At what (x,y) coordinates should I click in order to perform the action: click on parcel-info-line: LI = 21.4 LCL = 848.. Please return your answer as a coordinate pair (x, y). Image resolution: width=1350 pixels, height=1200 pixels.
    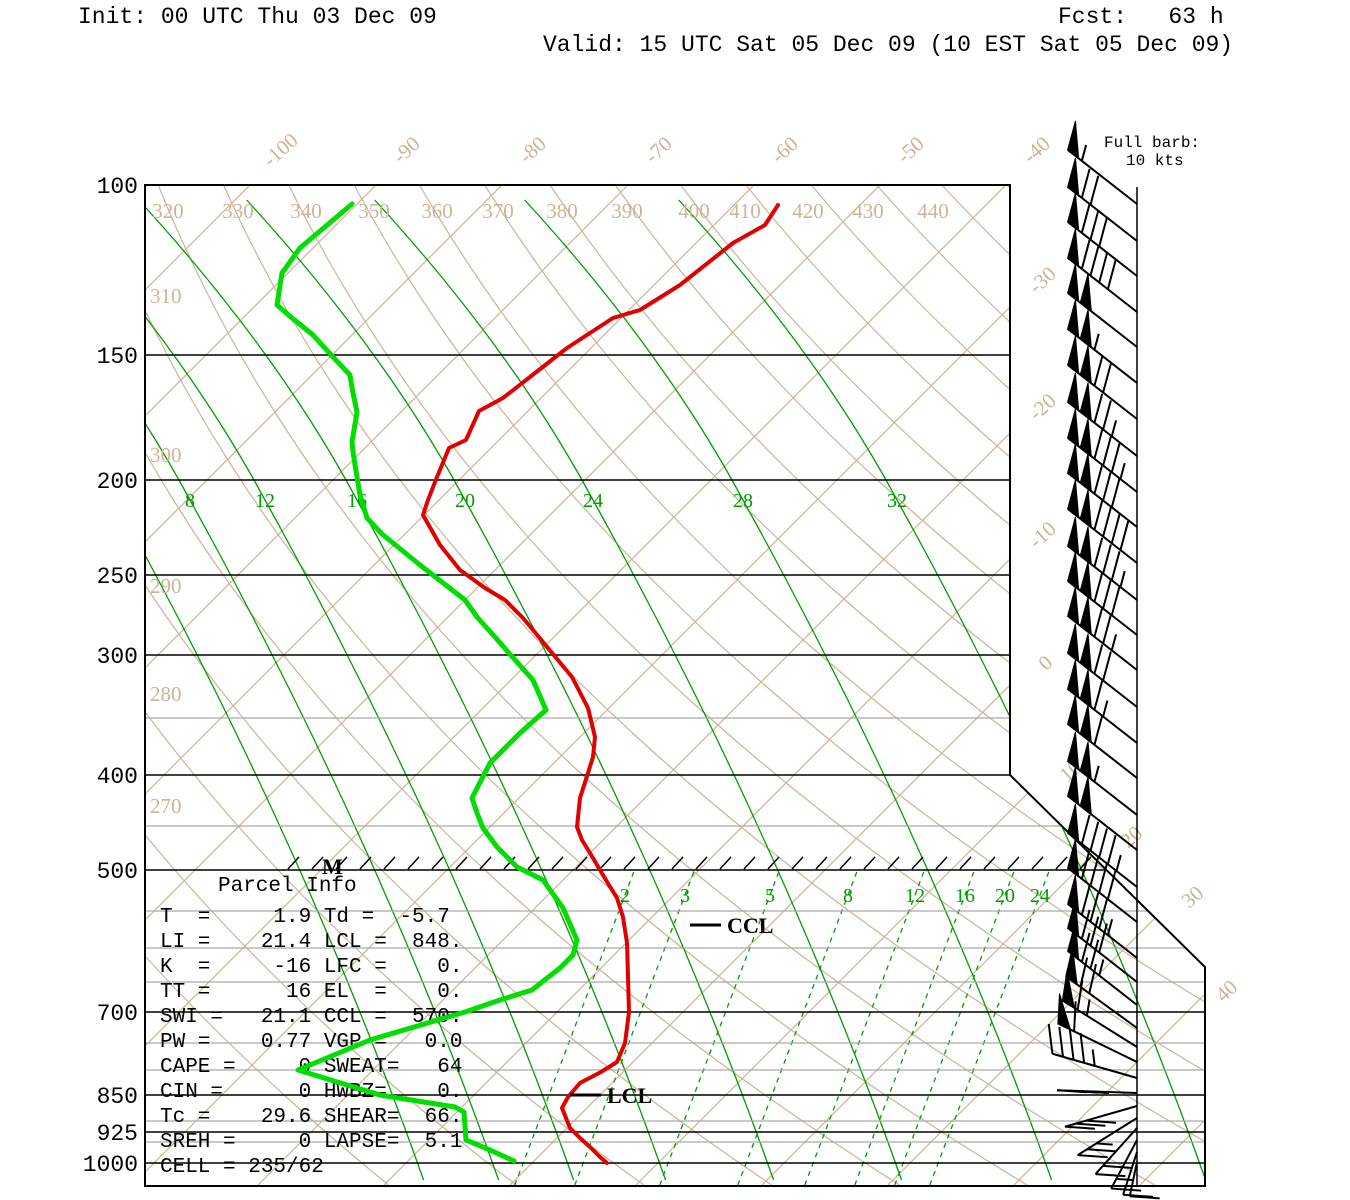
    Looking at the image, I should click on (311, 942).